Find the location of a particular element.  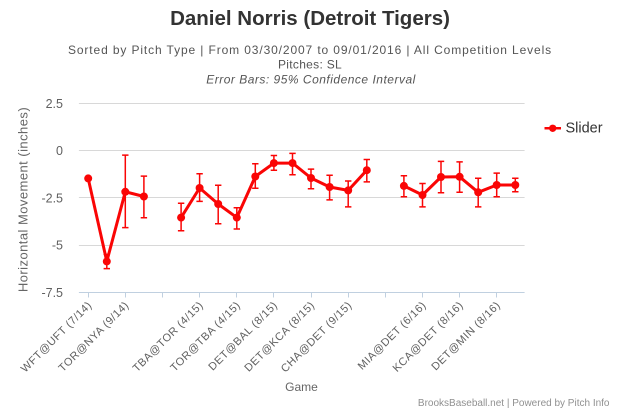

svg-text: -2.5 is located at coordinates (52, 198).